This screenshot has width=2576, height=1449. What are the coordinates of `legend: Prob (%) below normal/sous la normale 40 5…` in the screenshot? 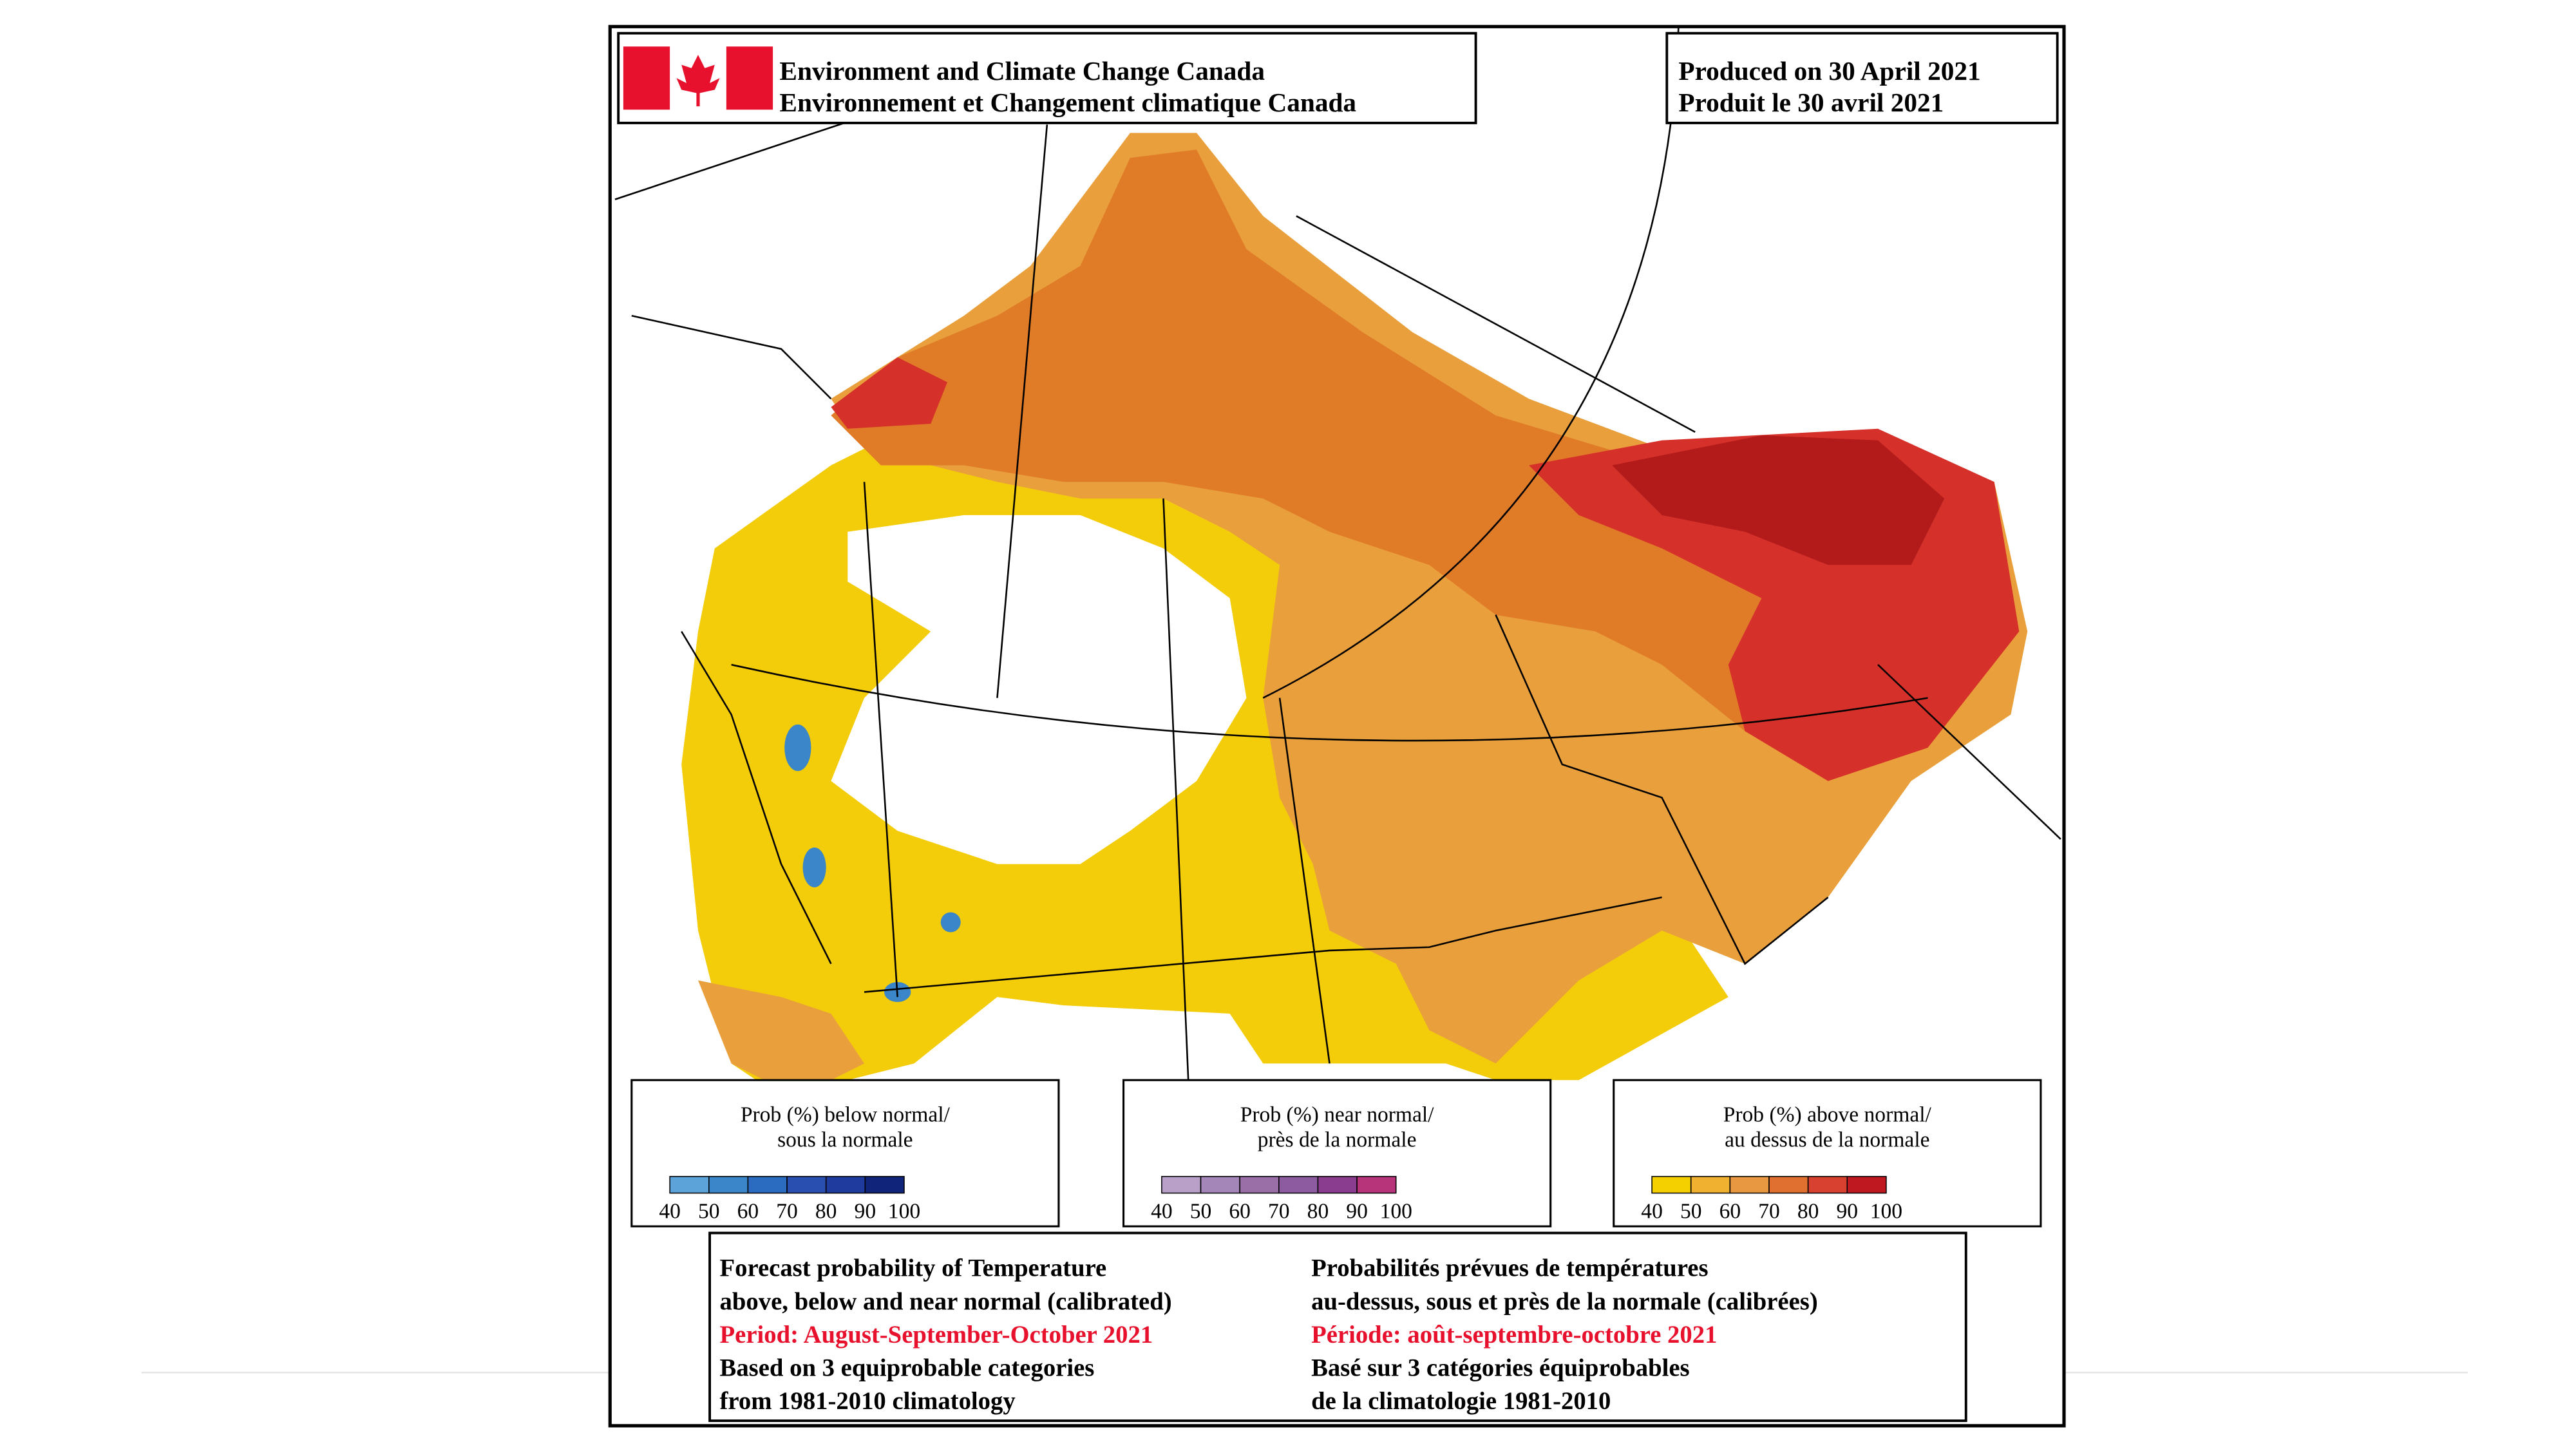 It's located at (845, 1153).